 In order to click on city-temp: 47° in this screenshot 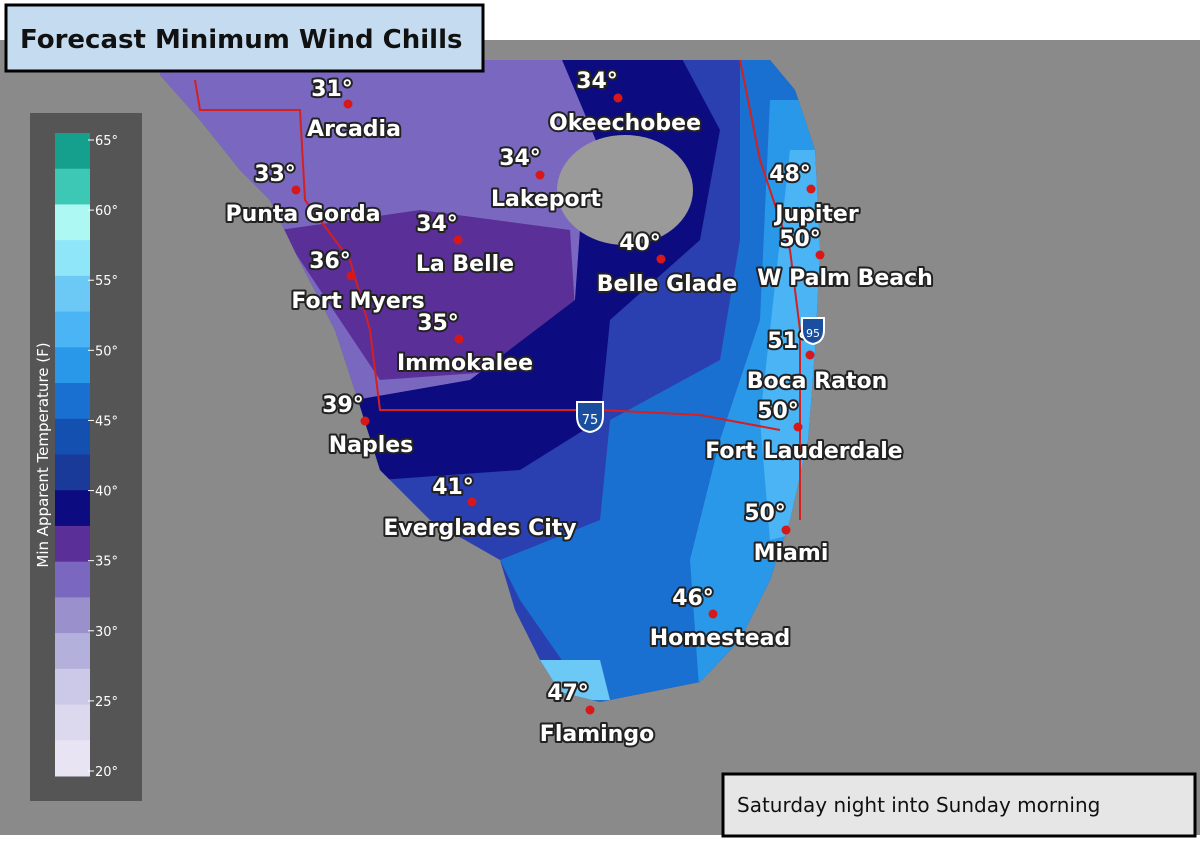, I will do `click(568, 693)`.